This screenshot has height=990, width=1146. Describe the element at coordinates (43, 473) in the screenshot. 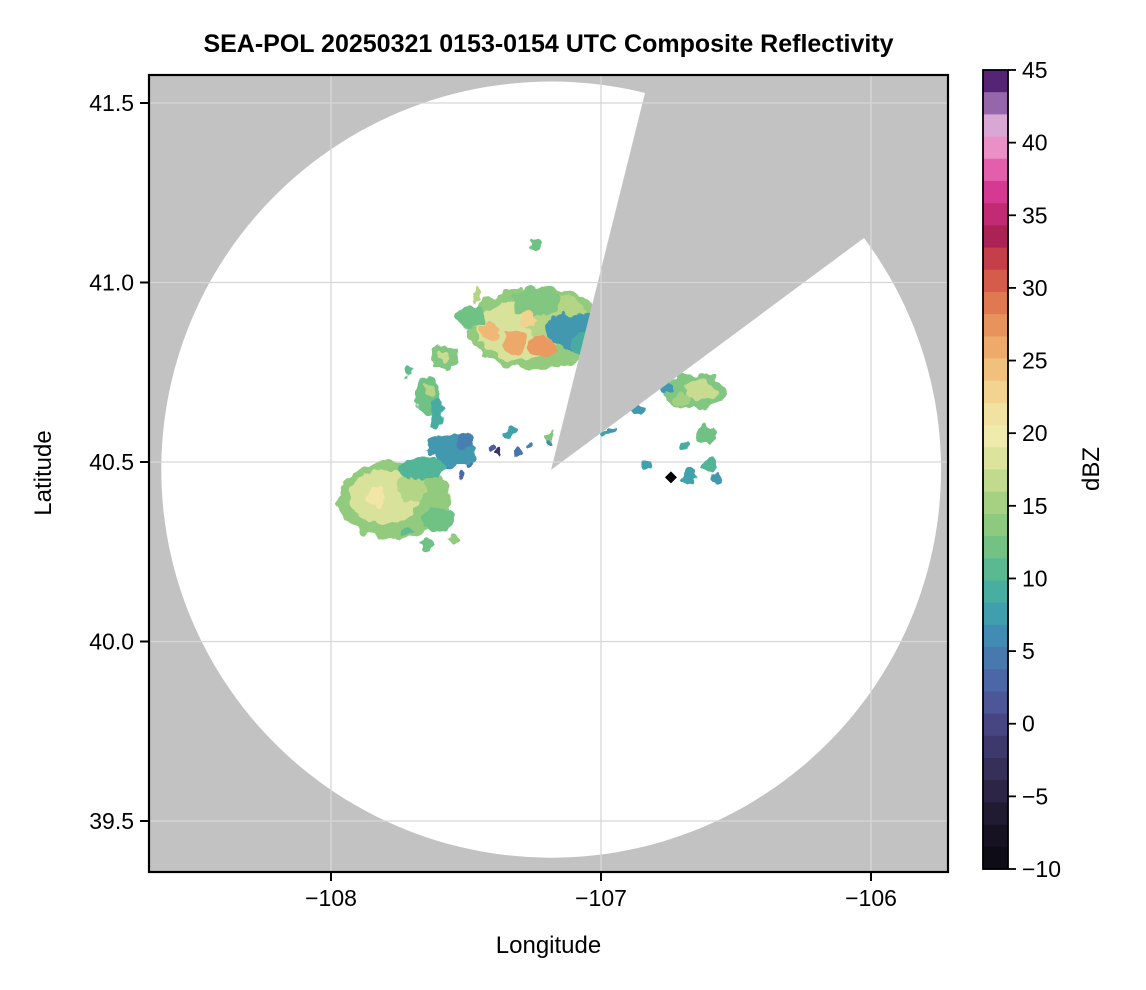

I see `y-axis-label: Latitude` at that location.